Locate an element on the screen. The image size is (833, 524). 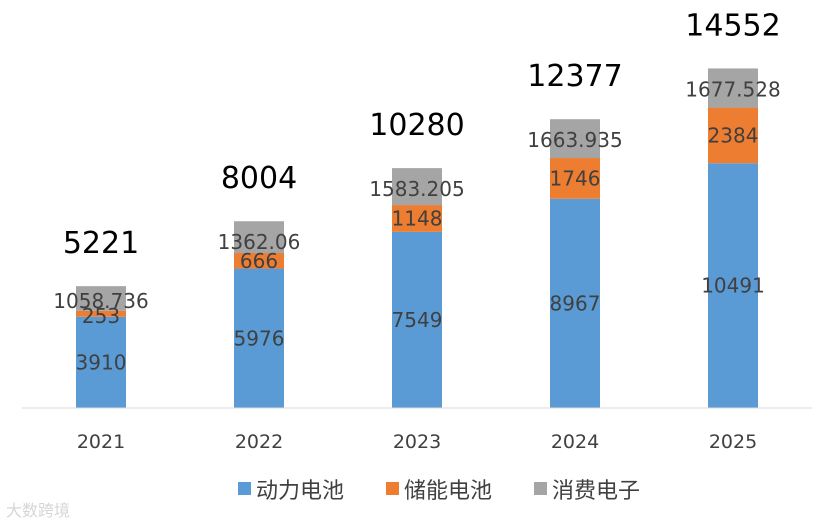
data-label-3-2025: 1677.528 is located at coordinates (732, 89).